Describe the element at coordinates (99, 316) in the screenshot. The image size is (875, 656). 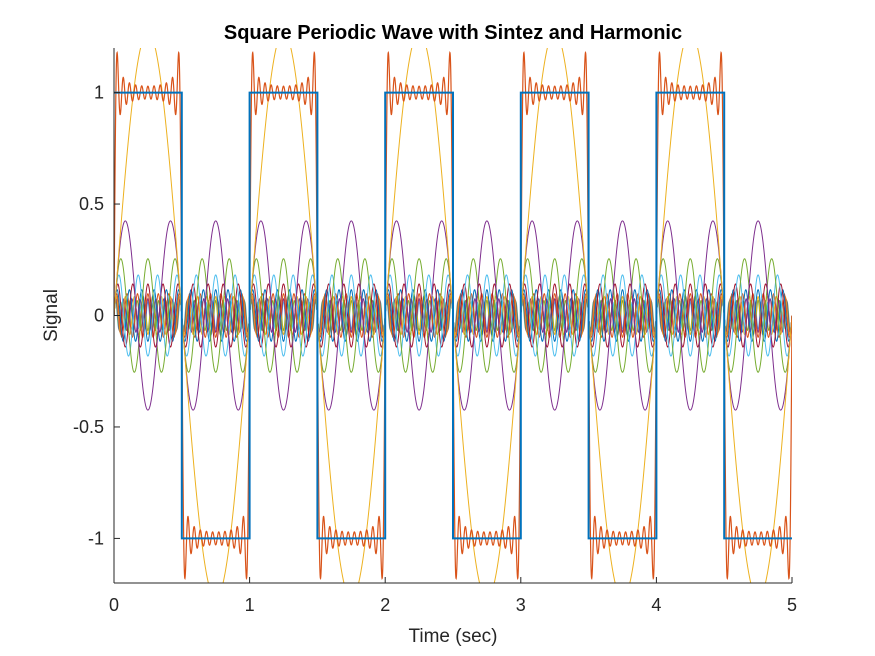
I see `y-tick-label: 0` at that location.